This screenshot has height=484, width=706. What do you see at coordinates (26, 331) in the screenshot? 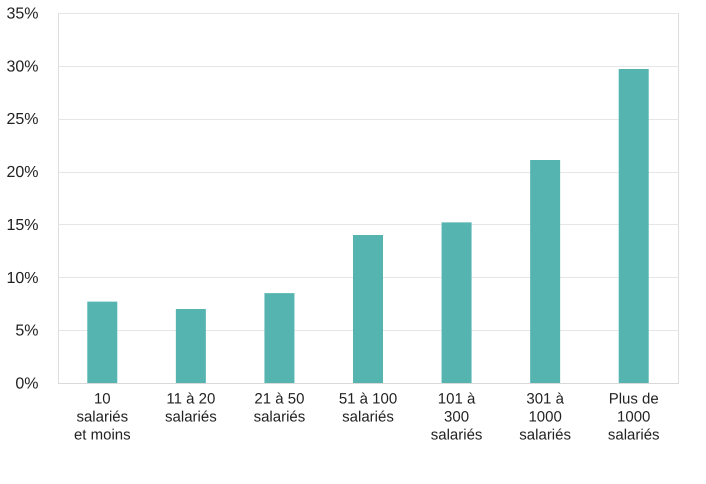
I see `y-tick-label: 5%` at bounding box center [26, 331].